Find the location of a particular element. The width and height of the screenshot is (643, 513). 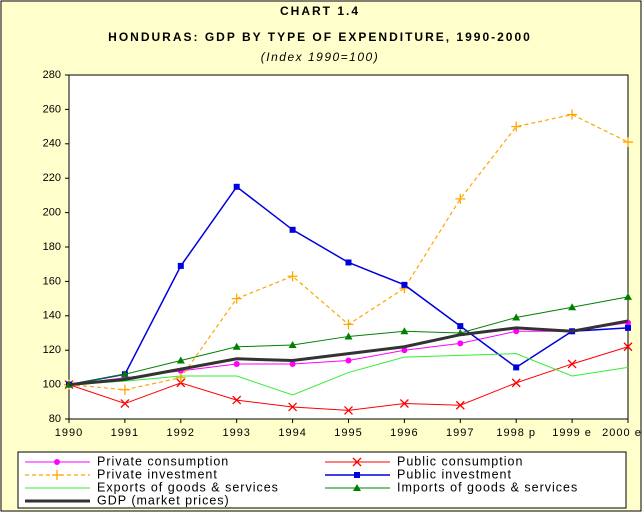

x-tick-label: 1992 is located at coordinates (181, 433).